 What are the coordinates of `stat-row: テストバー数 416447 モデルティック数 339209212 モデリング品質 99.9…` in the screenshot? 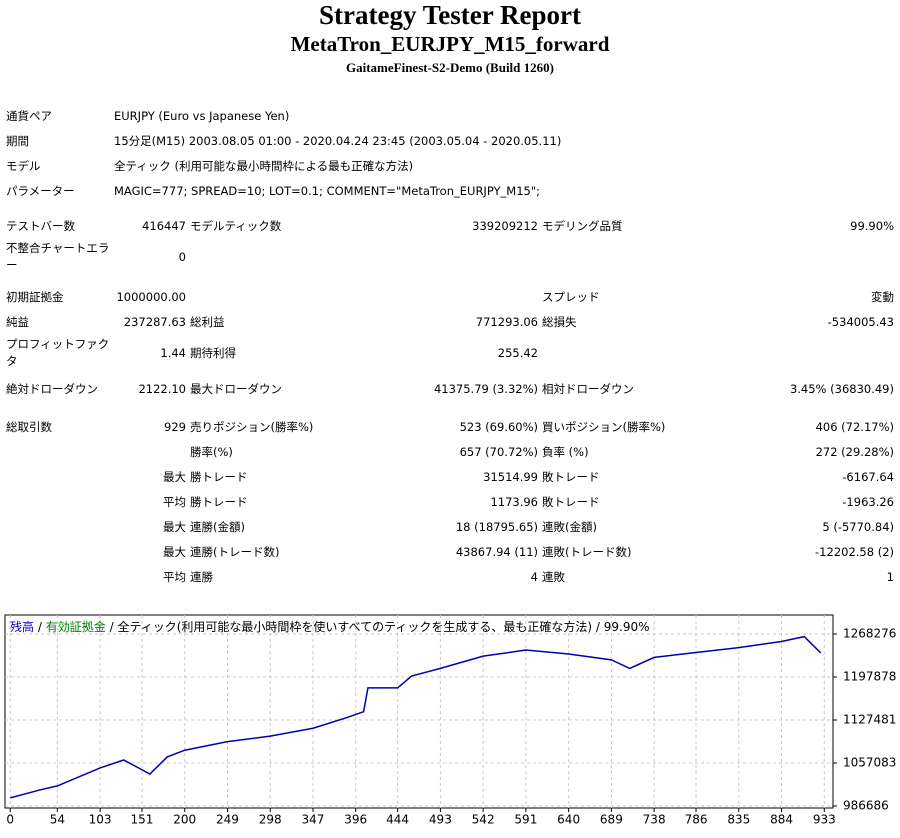 It's located at (450, 221).